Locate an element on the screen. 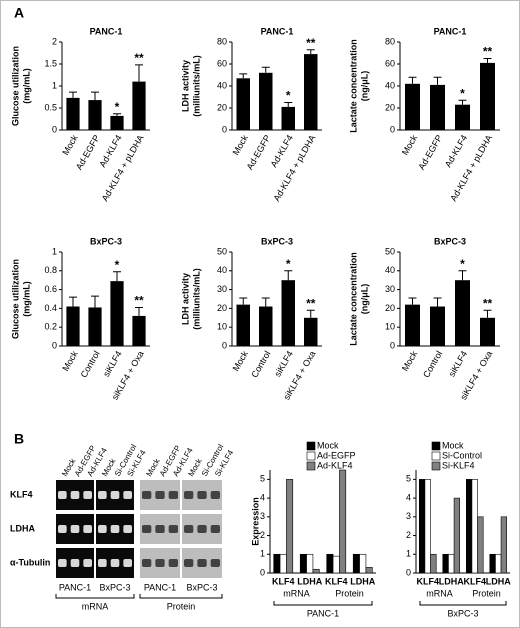 The image size is (520, 628). y-axis-label: Lactate concentration is located at coordinates (353, 299).